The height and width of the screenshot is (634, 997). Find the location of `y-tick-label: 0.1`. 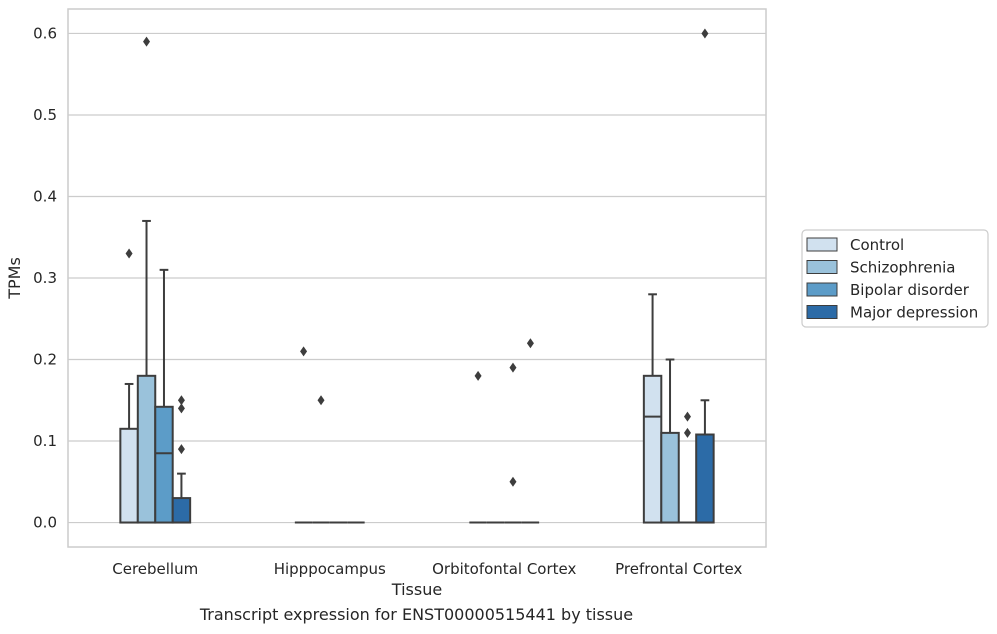

y-tick-label: 0.1 is located at coordinates (45, 441).